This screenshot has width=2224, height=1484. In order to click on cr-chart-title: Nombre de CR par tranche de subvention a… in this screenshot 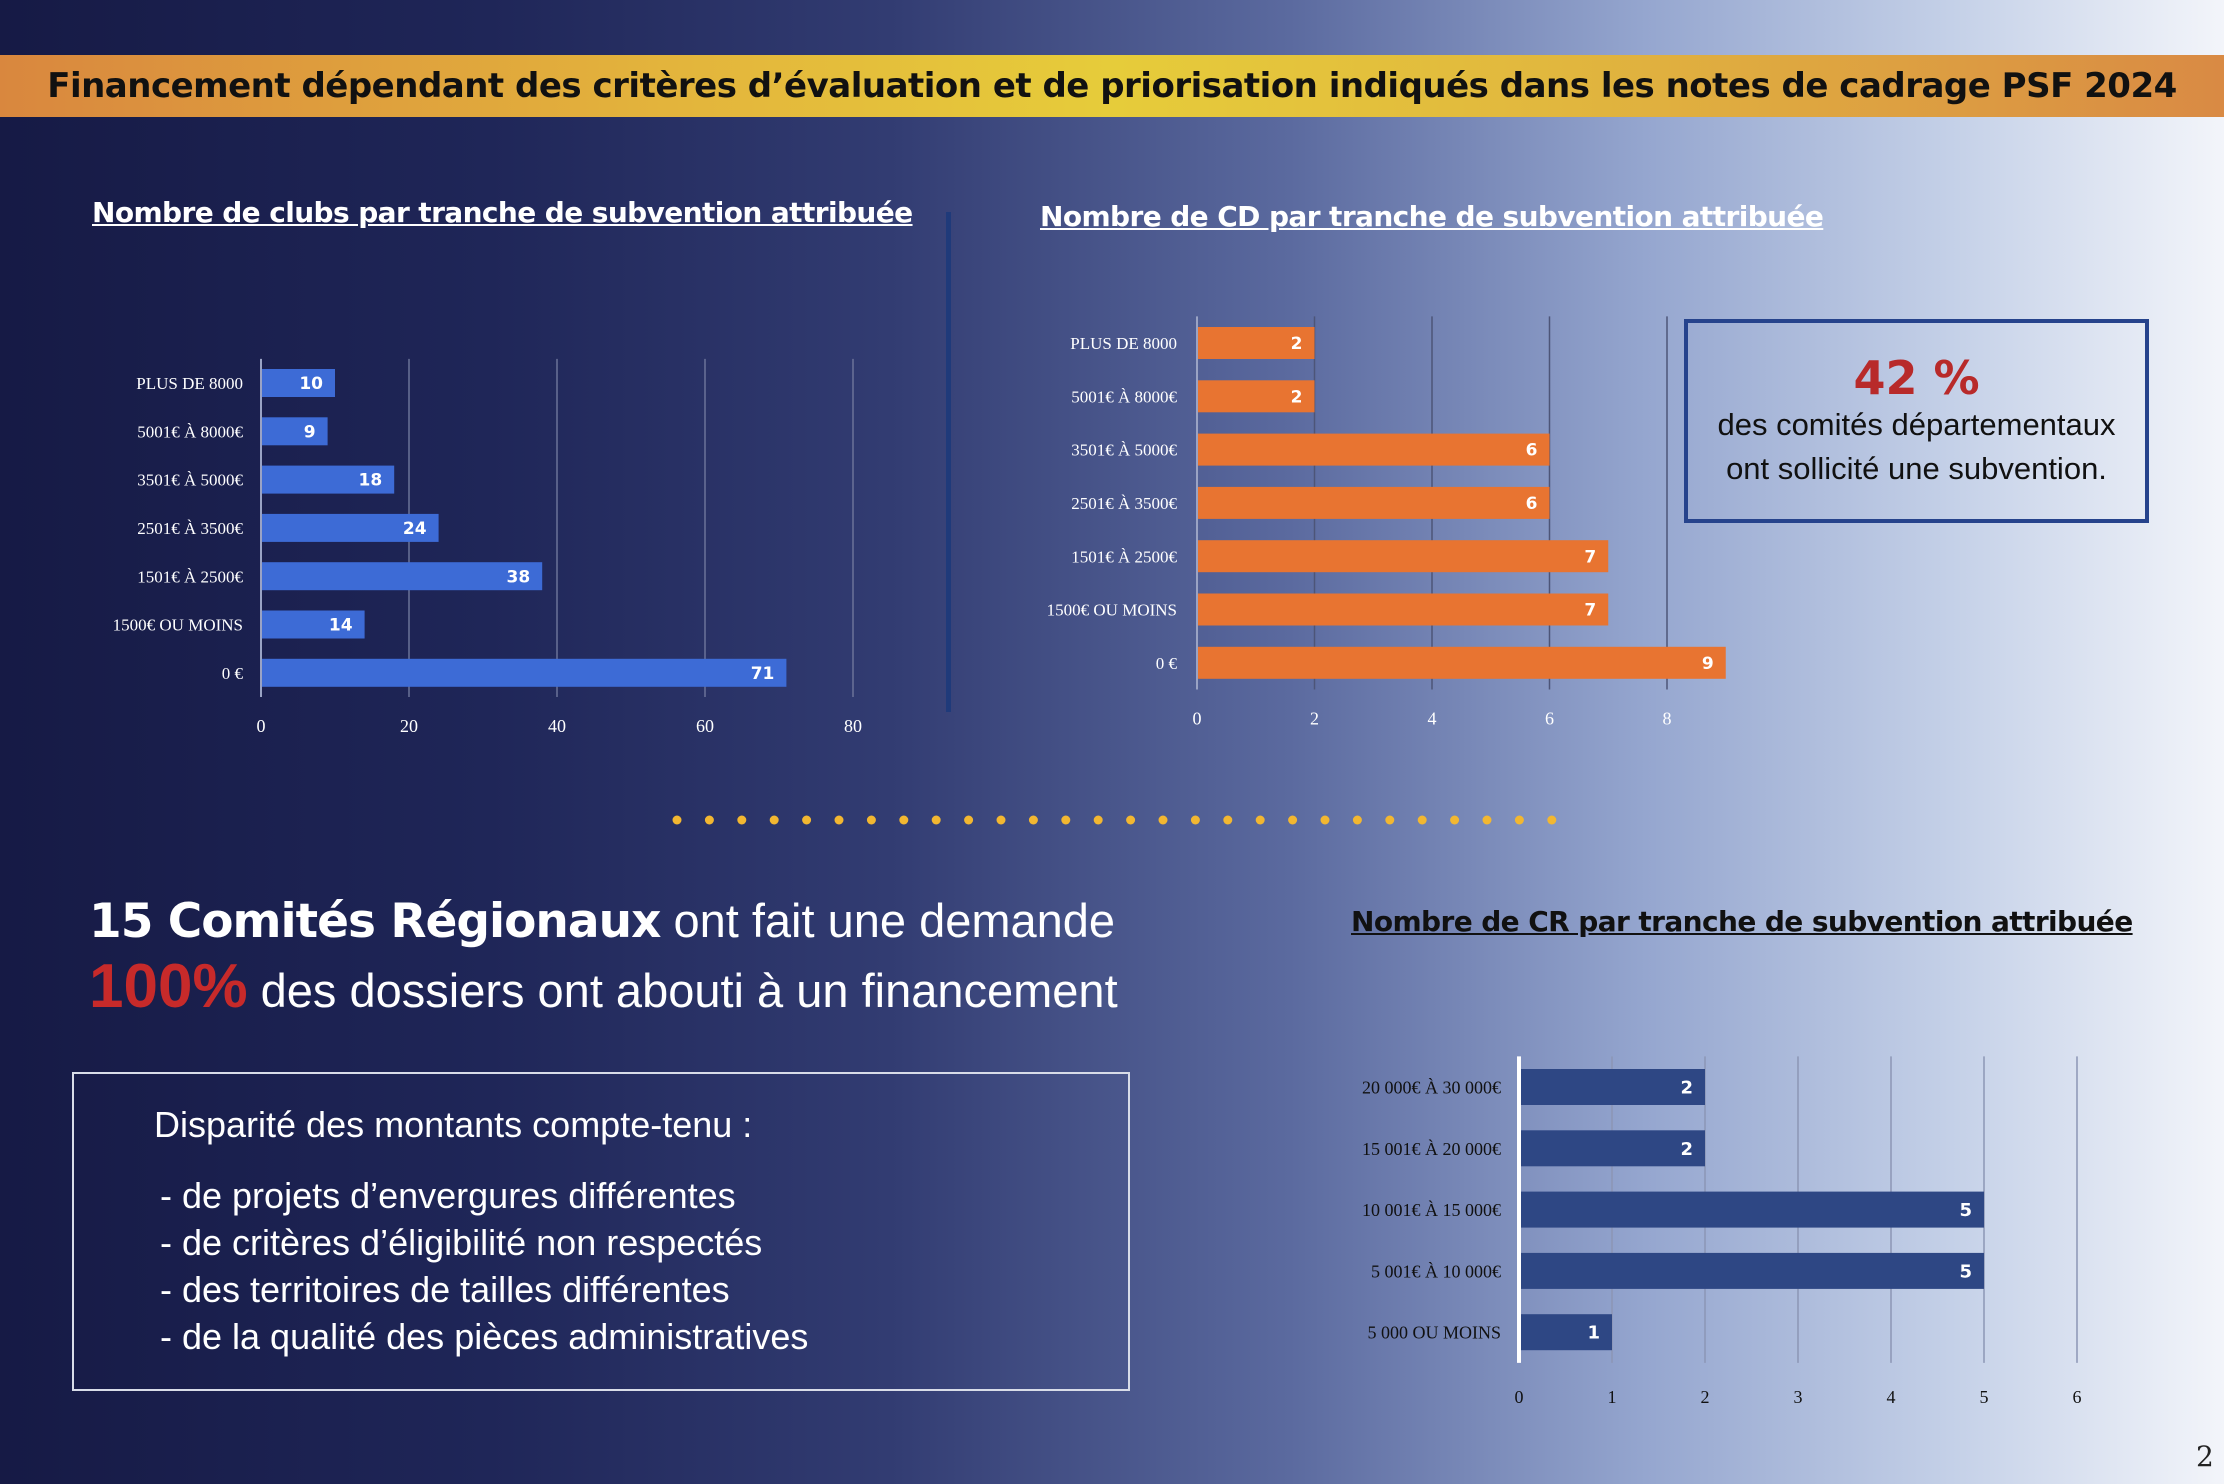, I will do `click(1742, 921)`.